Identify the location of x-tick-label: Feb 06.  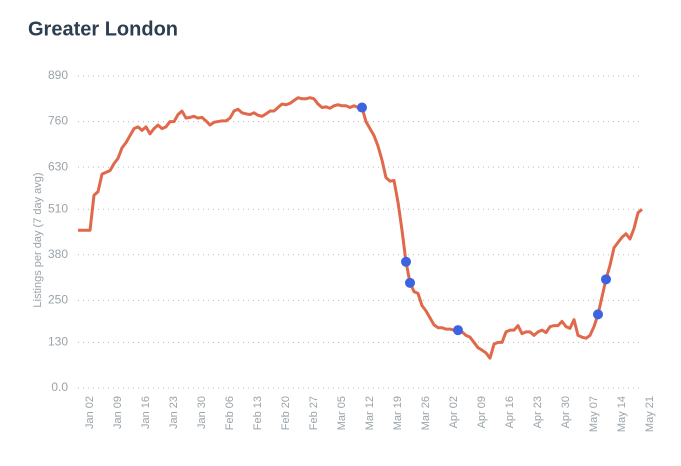
(230, 413).